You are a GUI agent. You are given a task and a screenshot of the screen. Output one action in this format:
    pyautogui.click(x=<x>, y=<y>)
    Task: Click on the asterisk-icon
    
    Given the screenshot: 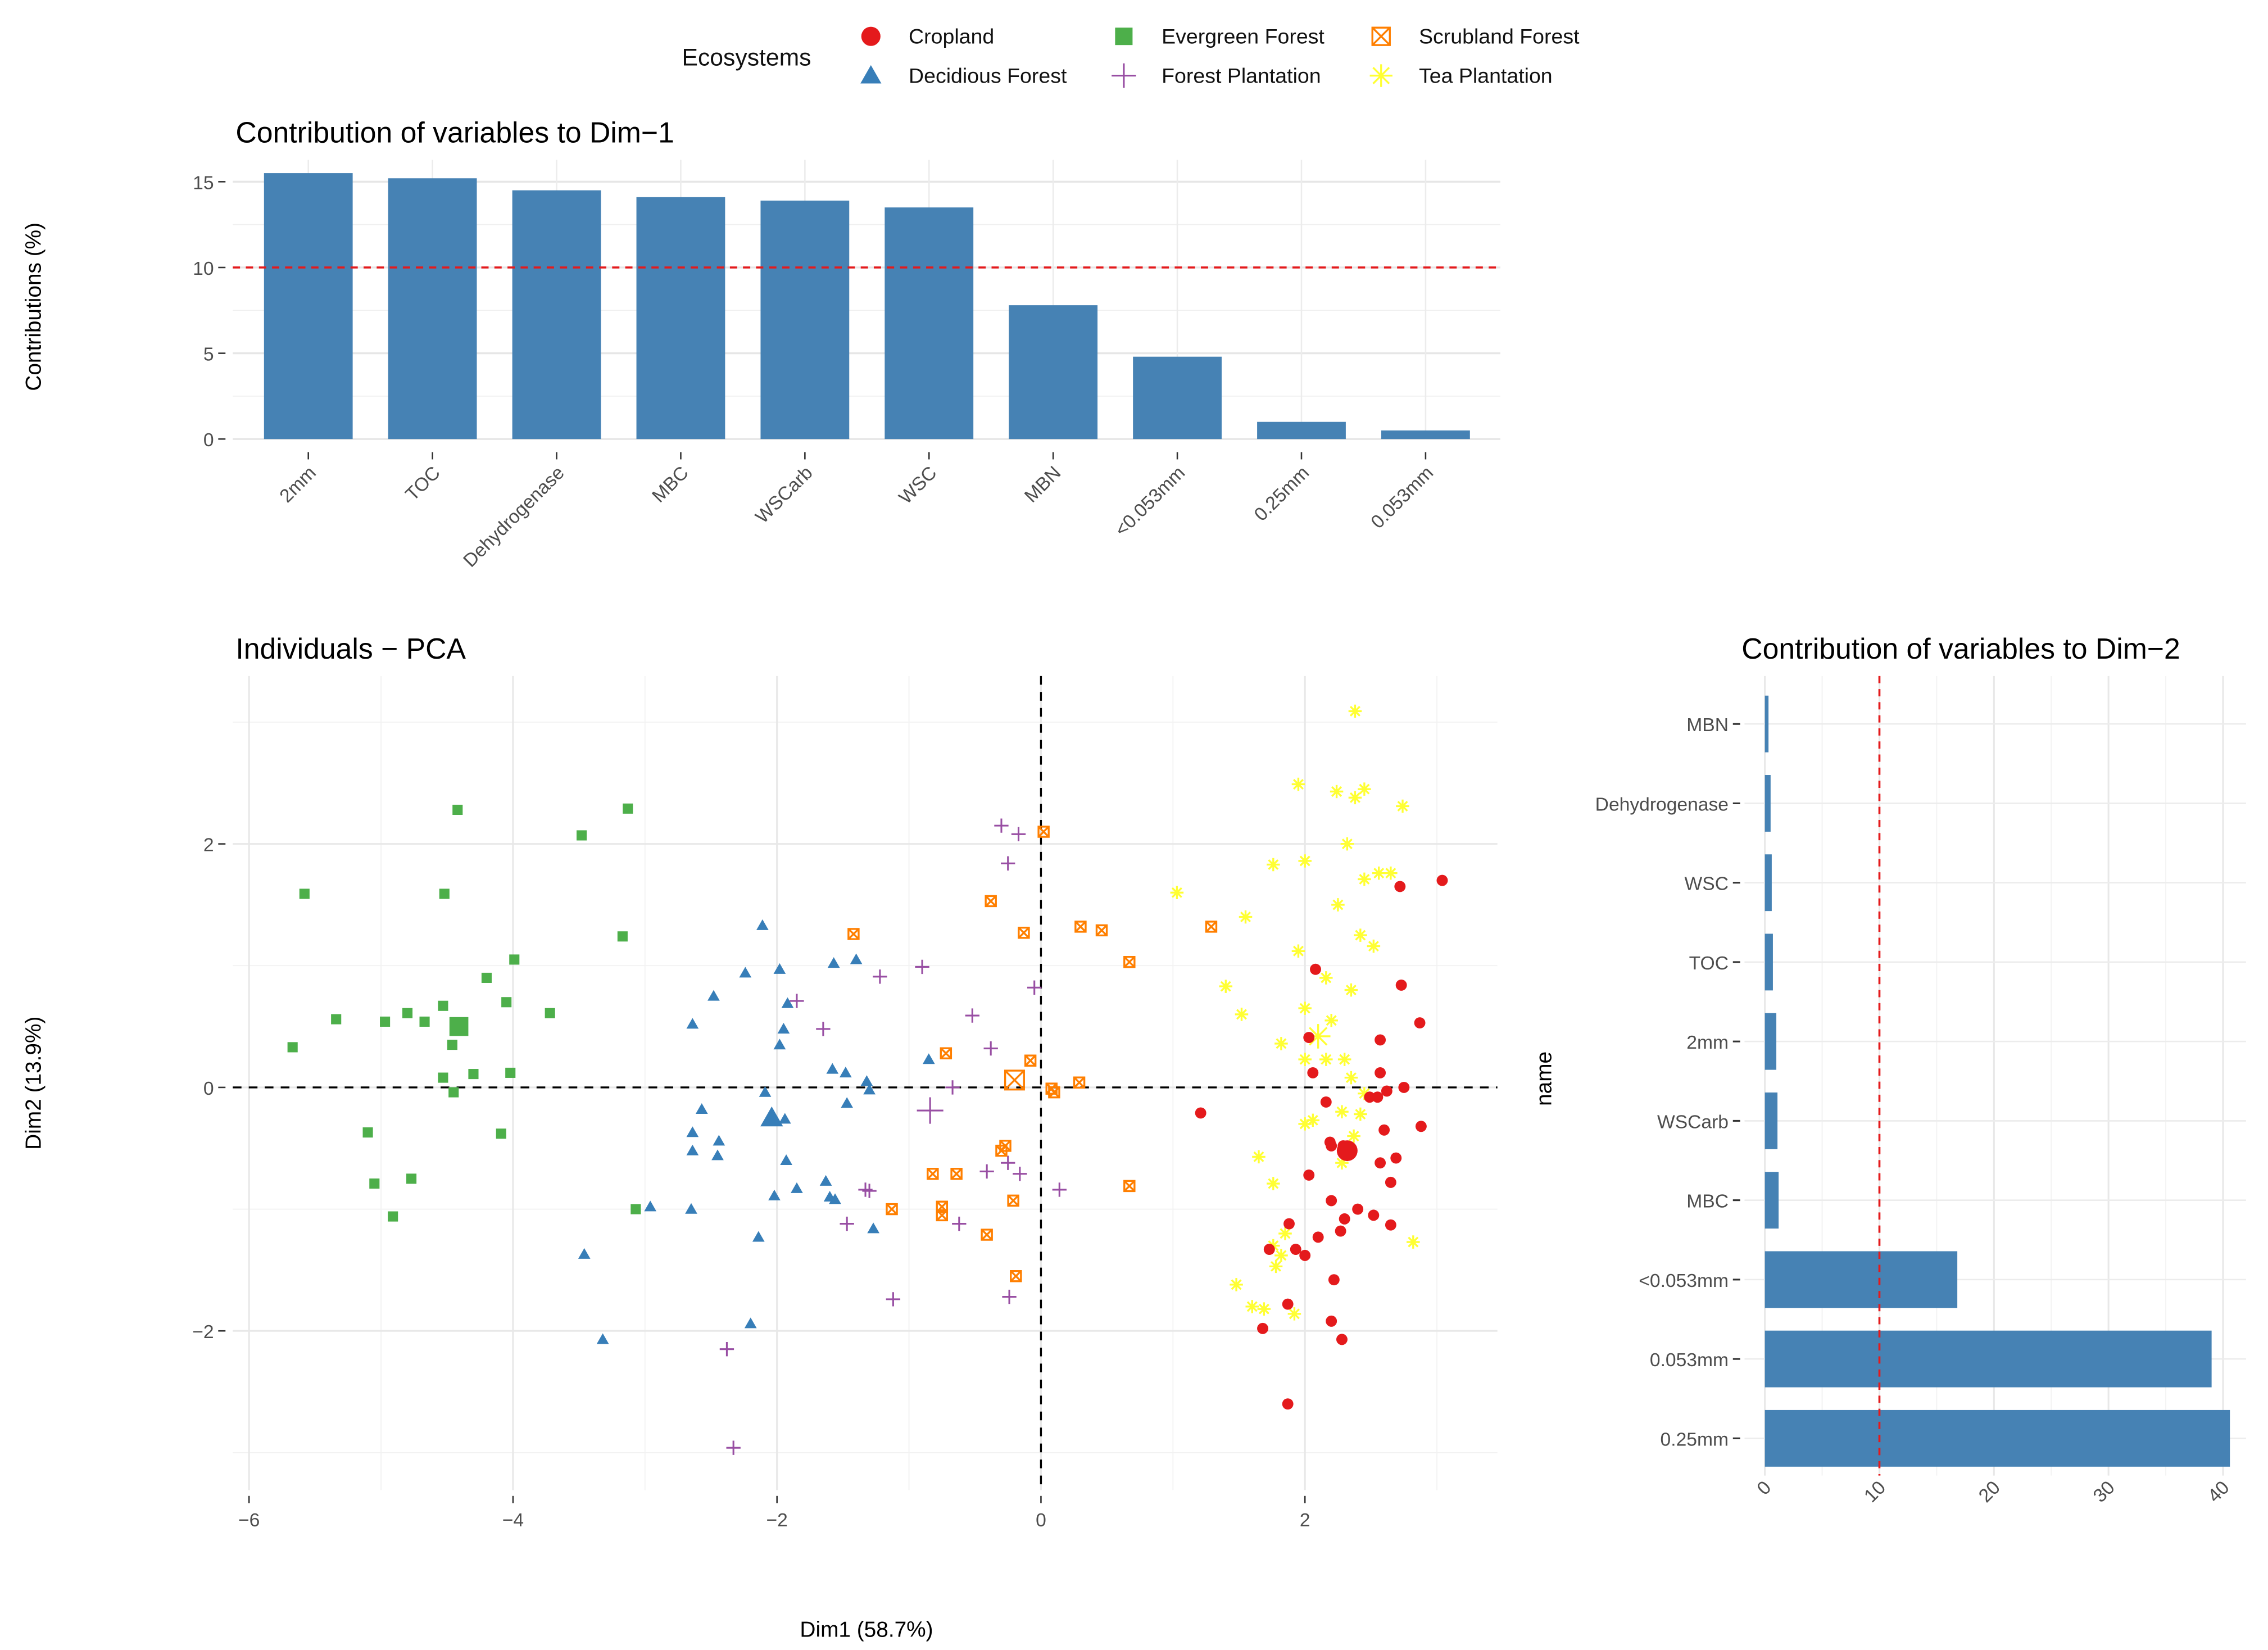 What is the action you would take?
    pyautogui.click(x=1381, y=75)
    